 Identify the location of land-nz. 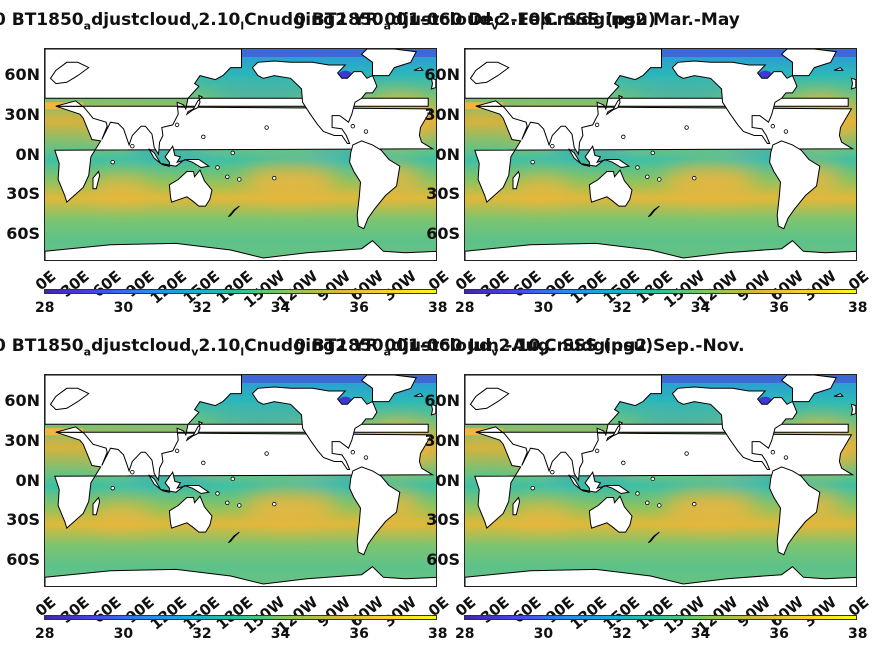
(654, 211).